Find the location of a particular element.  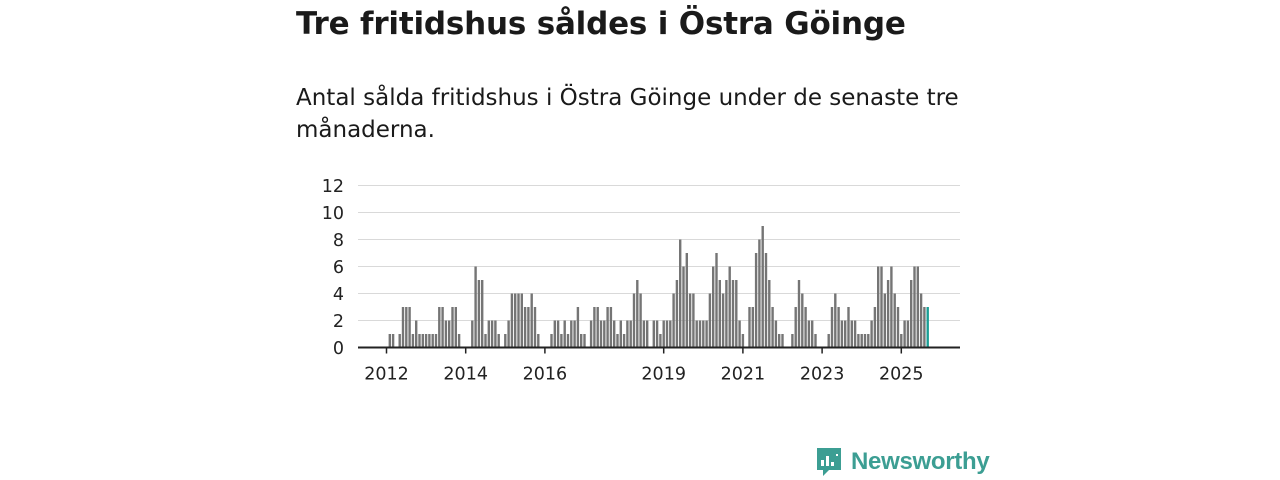

brand-logo: Newsworthy is located at coordinates (902, 462).